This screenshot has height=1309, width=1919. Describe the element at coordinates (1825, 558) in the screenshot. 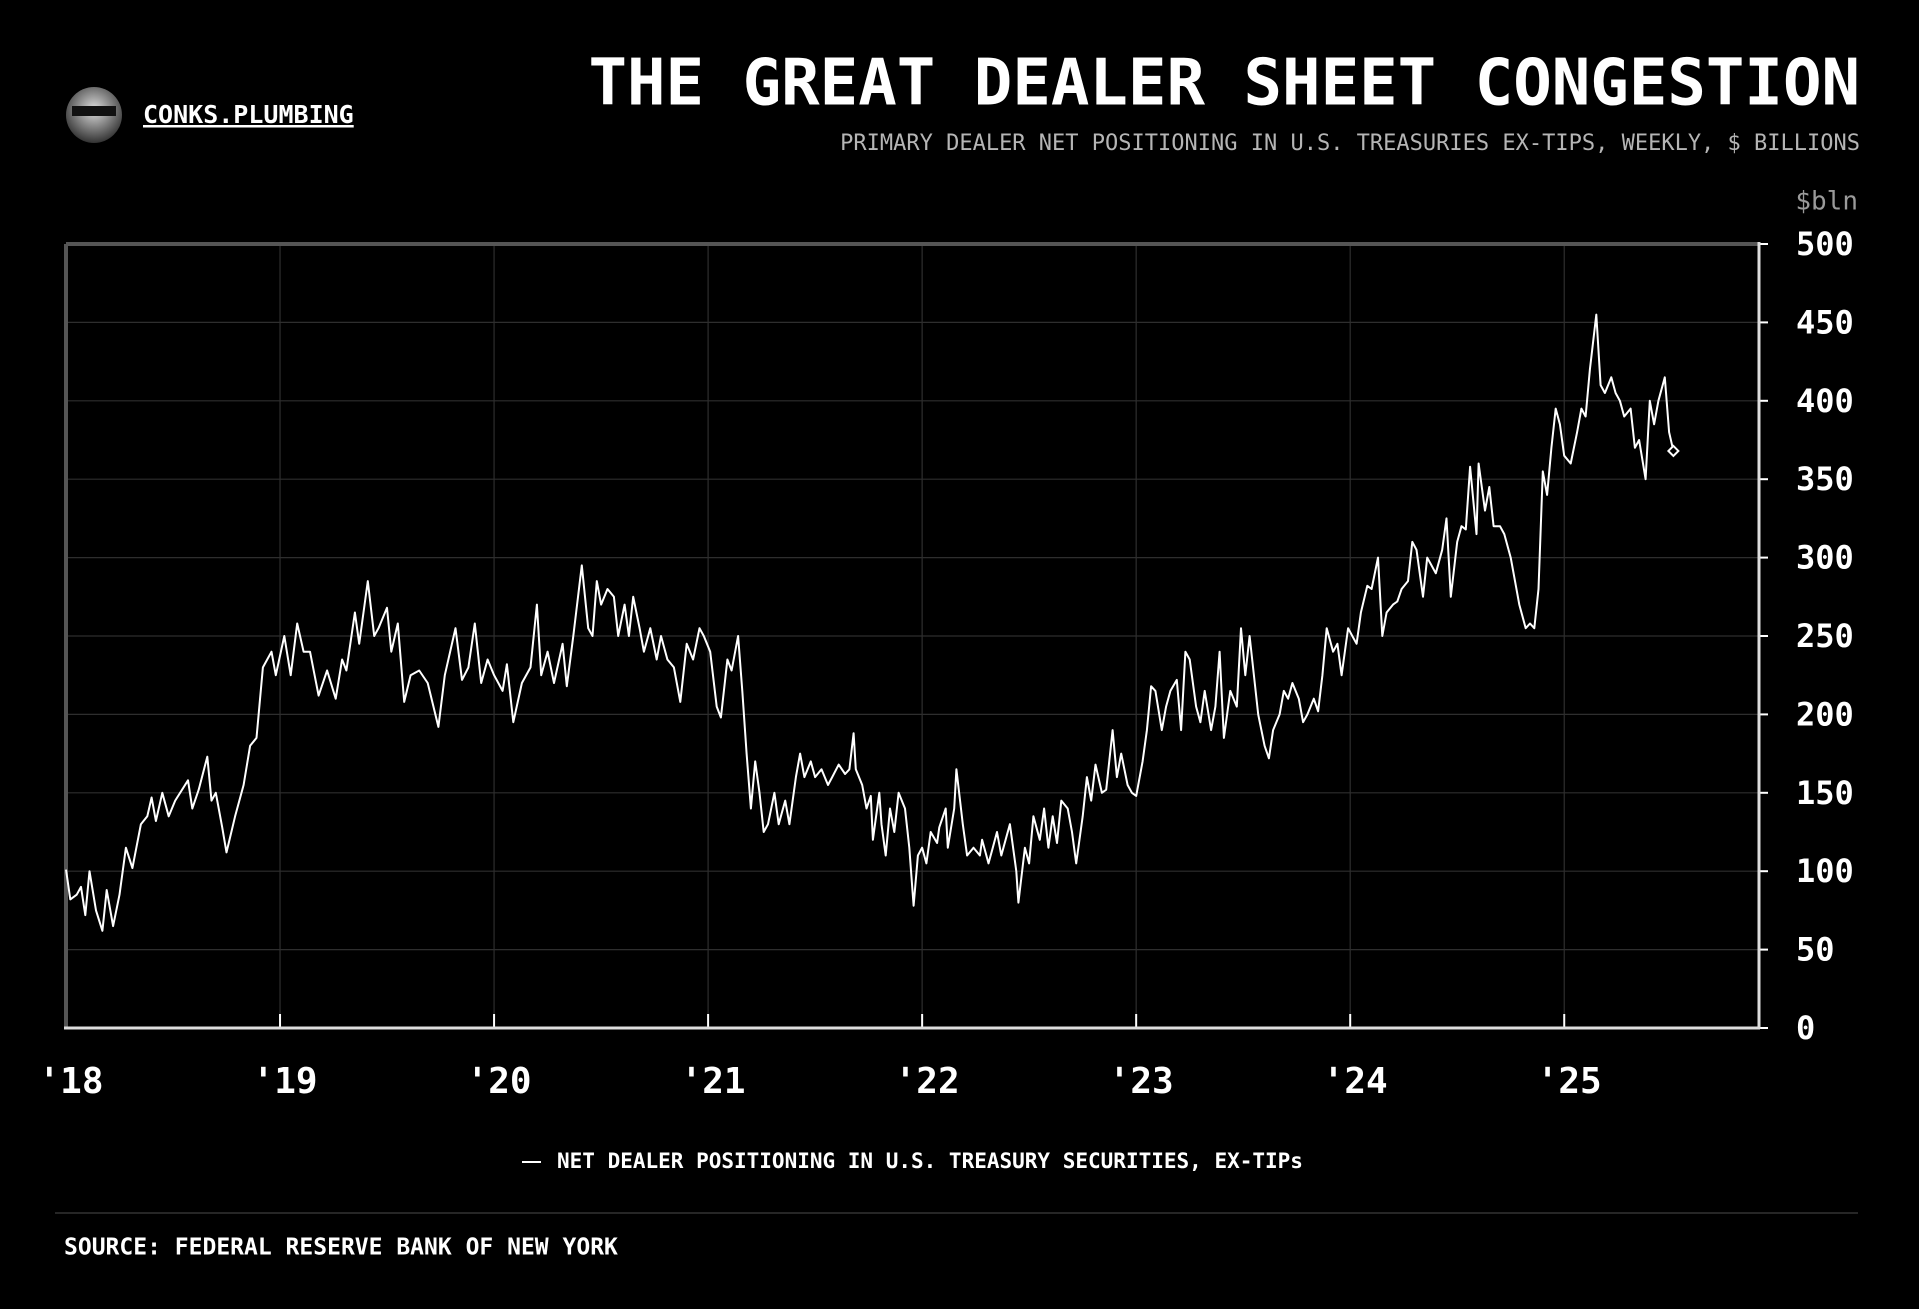

I see `y-tick-label: 300` at that location.